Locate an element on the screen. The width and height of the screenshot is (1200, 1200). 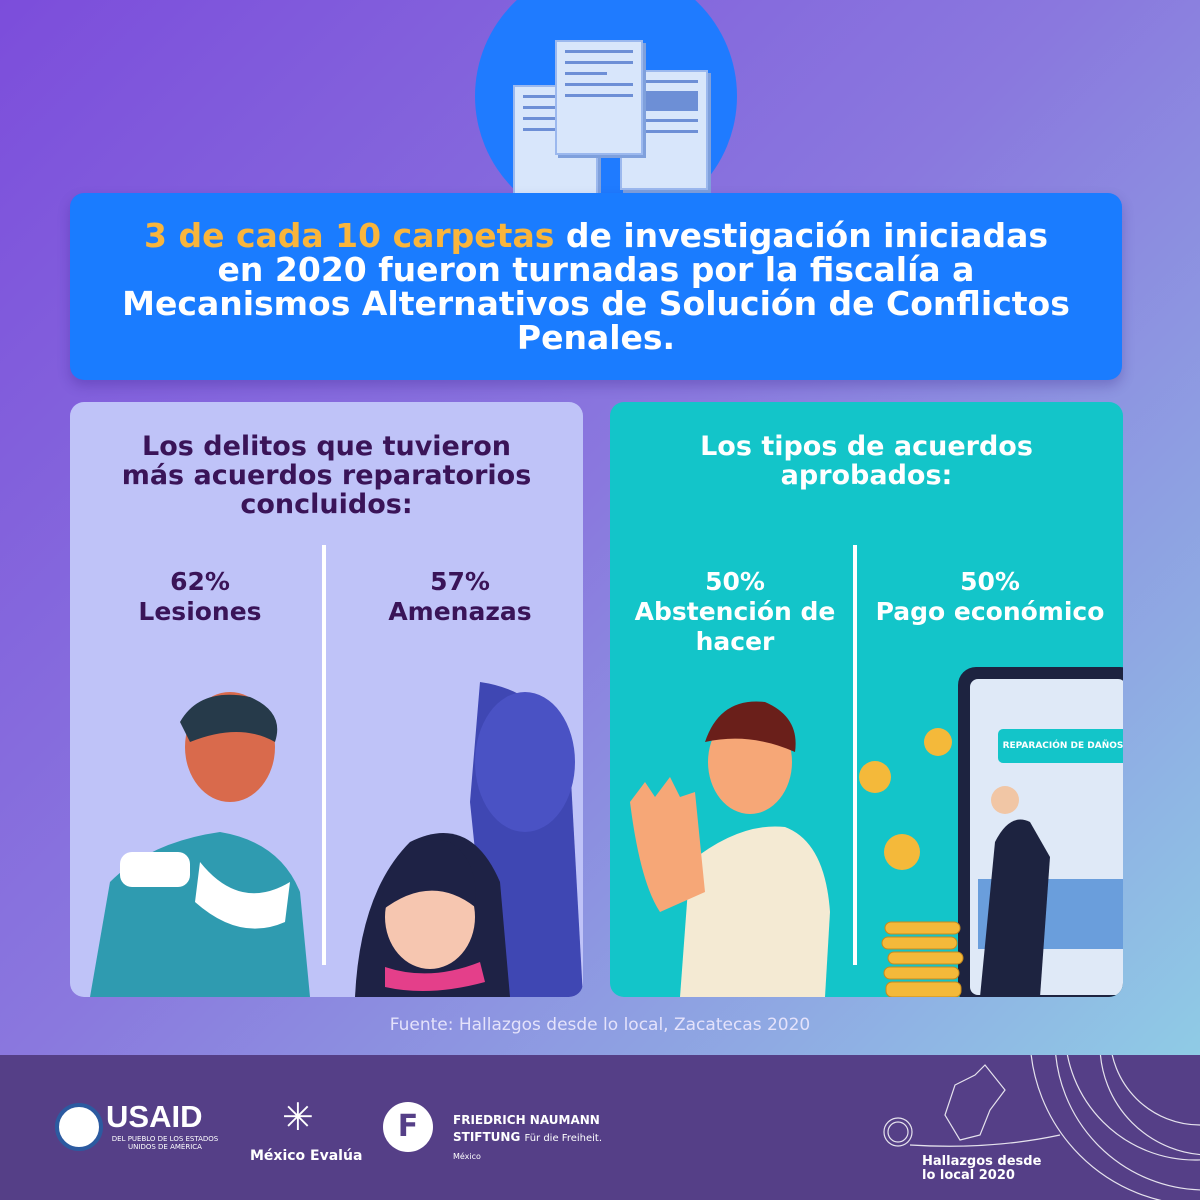
fnf-name-2-text: STIFTUNG is located at coordinates (487, 1137).